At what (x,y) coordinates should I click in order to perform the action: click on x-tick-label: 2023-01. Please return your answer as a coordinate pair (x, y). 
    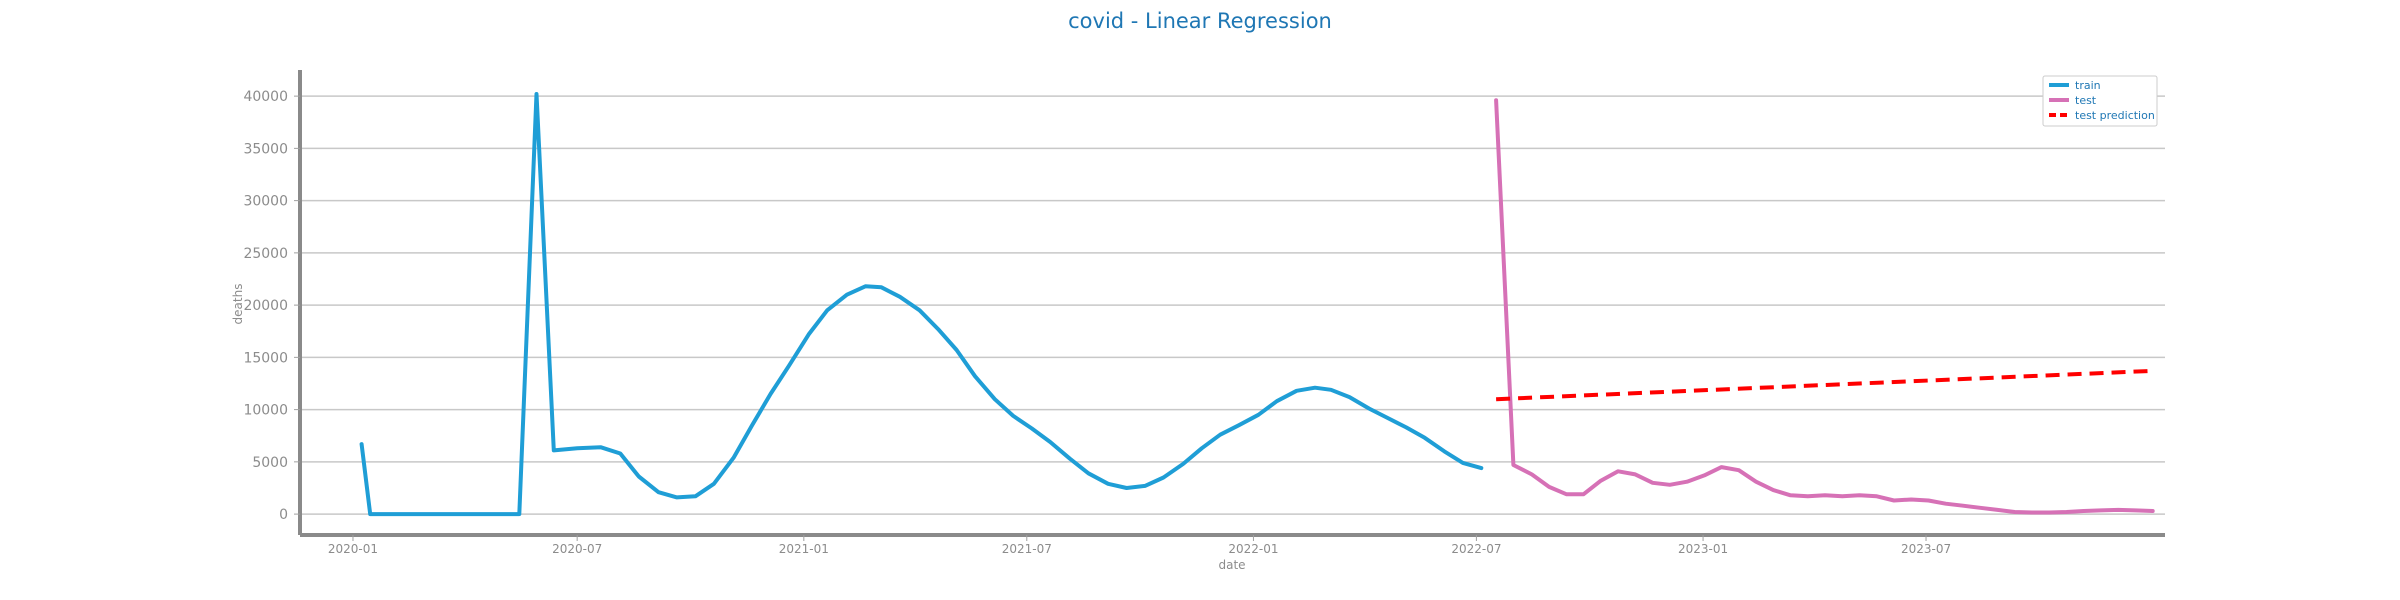
    Looking at the image, I should click on (1703, 549).